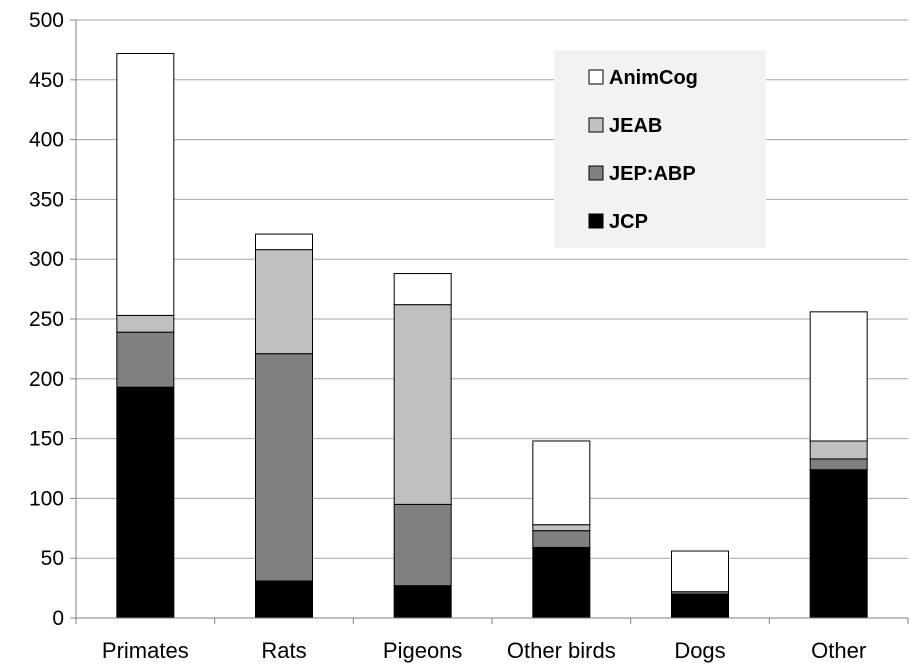  I want to click on x-axis-category-labels: Primates Rats Pigeons Other birds Dogs Other, so click(484, 650).